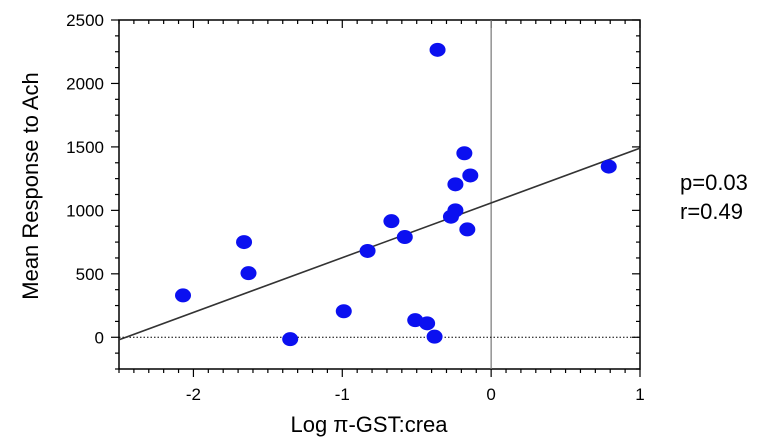 Image resolution: width=769 pixels, height=438 pixels. What do you see at coordinates (90, 274) in the screenshot?
I see `y-tick-label: 500` at bounding box center [90, 274].